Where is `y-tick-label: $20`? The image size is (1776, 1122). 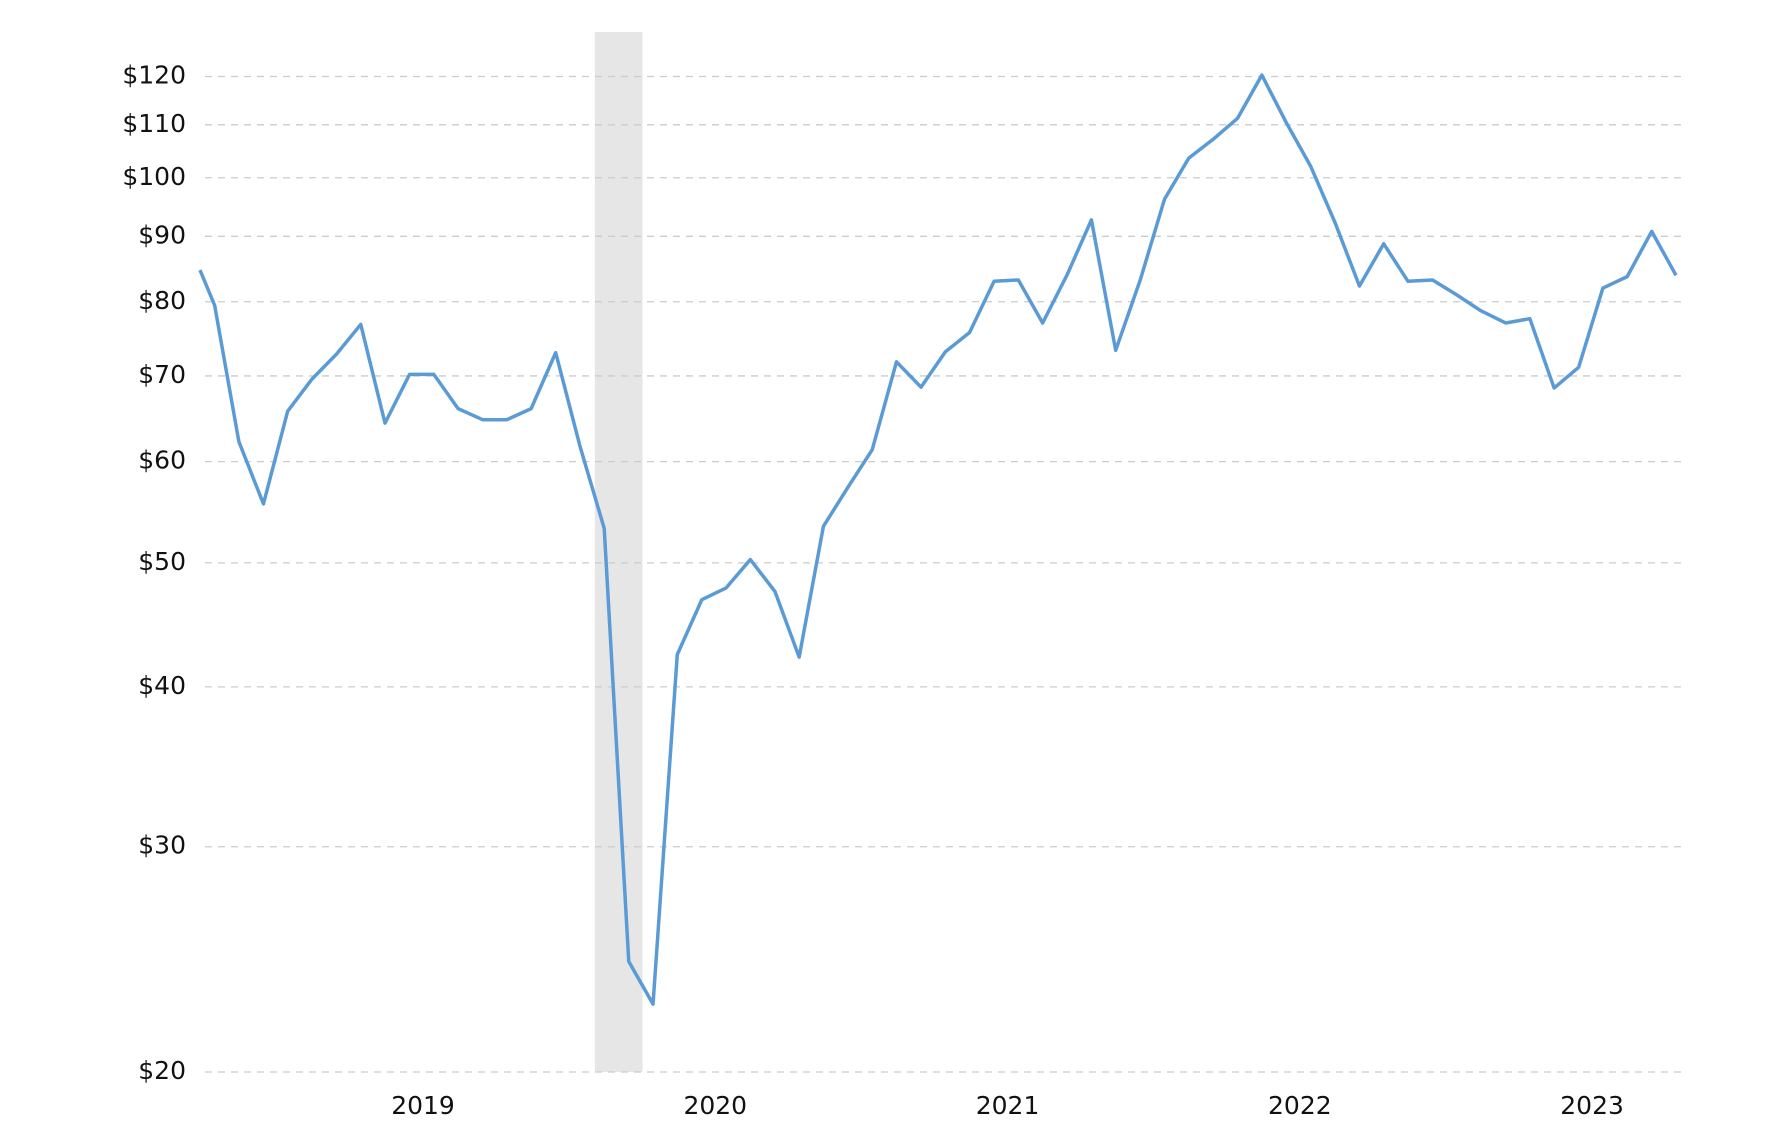 y-tick-label: $20 is located at coordinates (162, 1070).